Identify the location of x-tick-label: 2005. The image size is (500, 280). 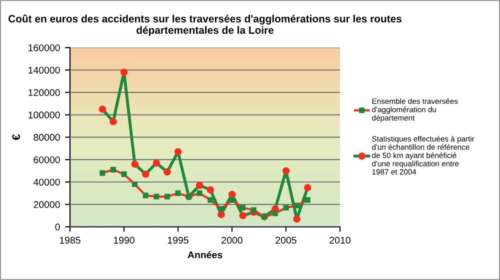
(286, 240).